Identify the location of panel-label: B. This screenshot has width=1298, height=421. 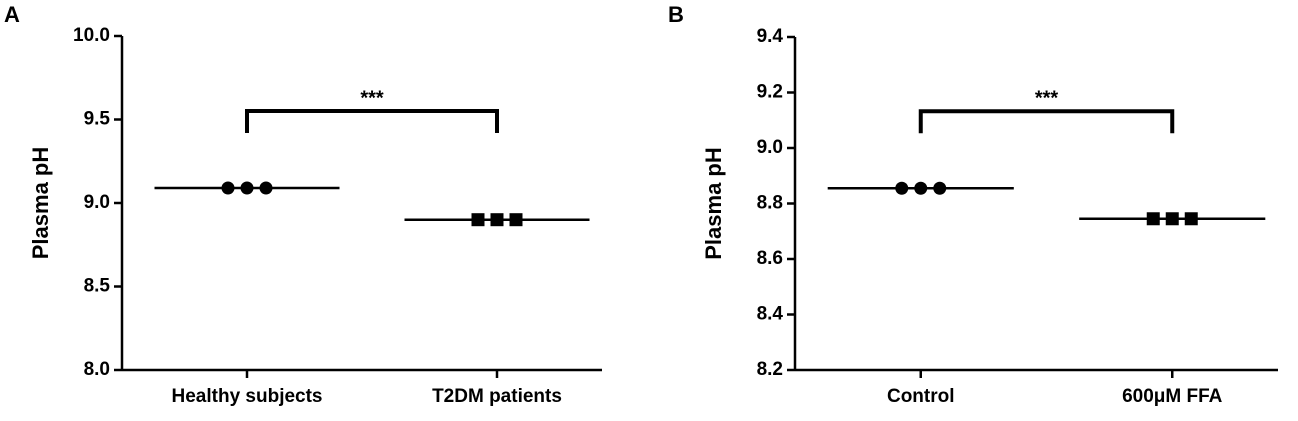
(676, 14).